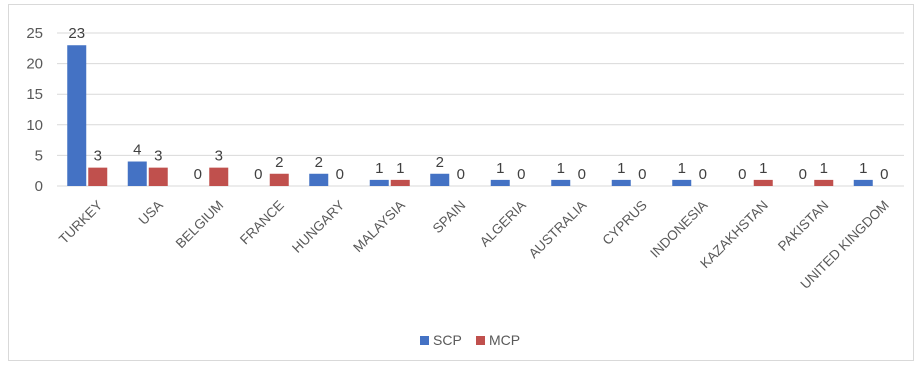  What do you see at coordinates (461, 174) in the screenshot?
I see `data-label-mcp-spain: 0` at bounding box center [461, 174].